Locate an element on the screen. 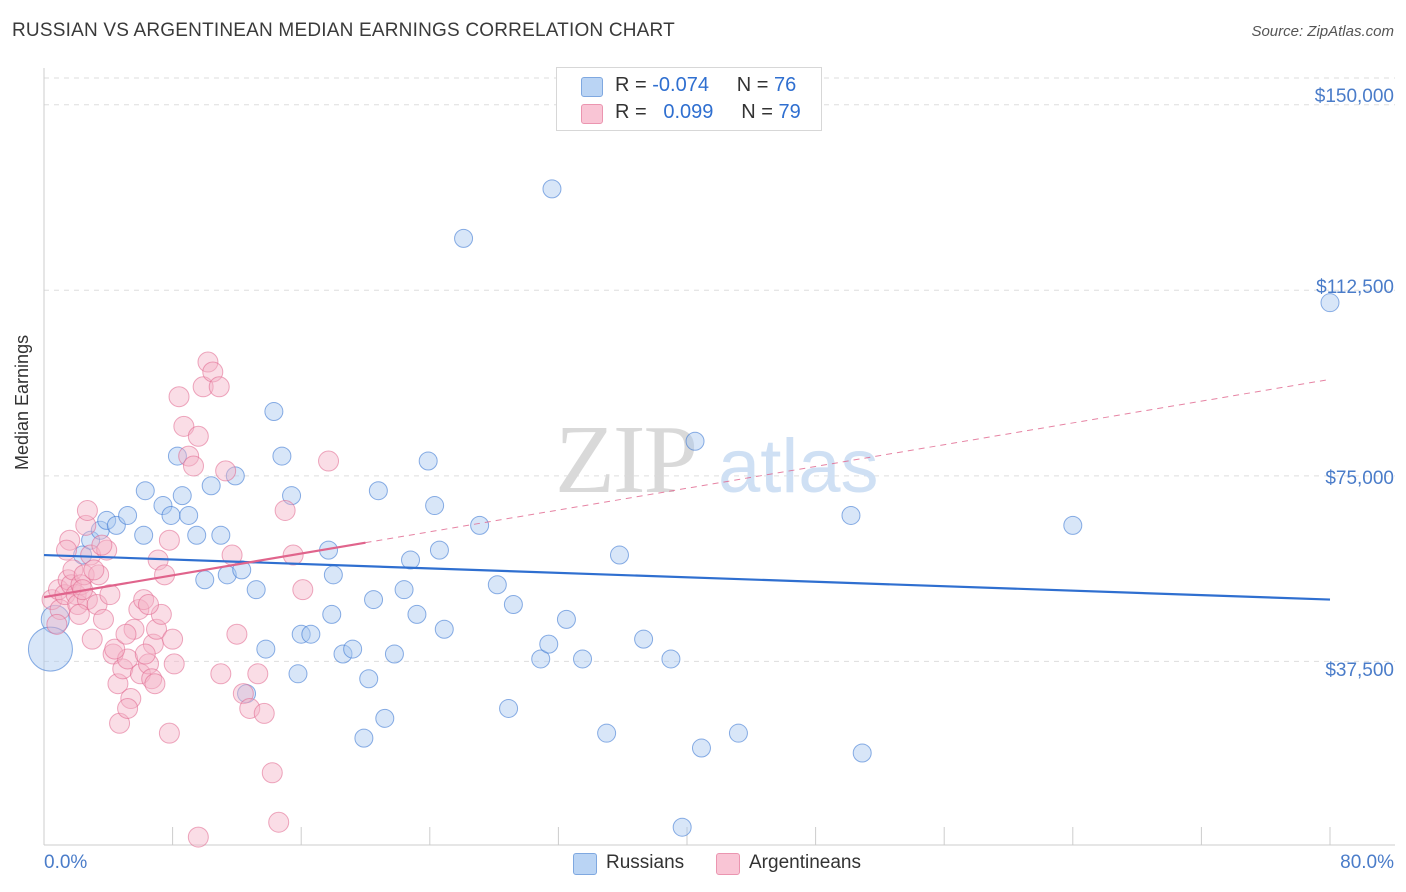  legend-label: Argentineans is located at coordinates (805, 862).